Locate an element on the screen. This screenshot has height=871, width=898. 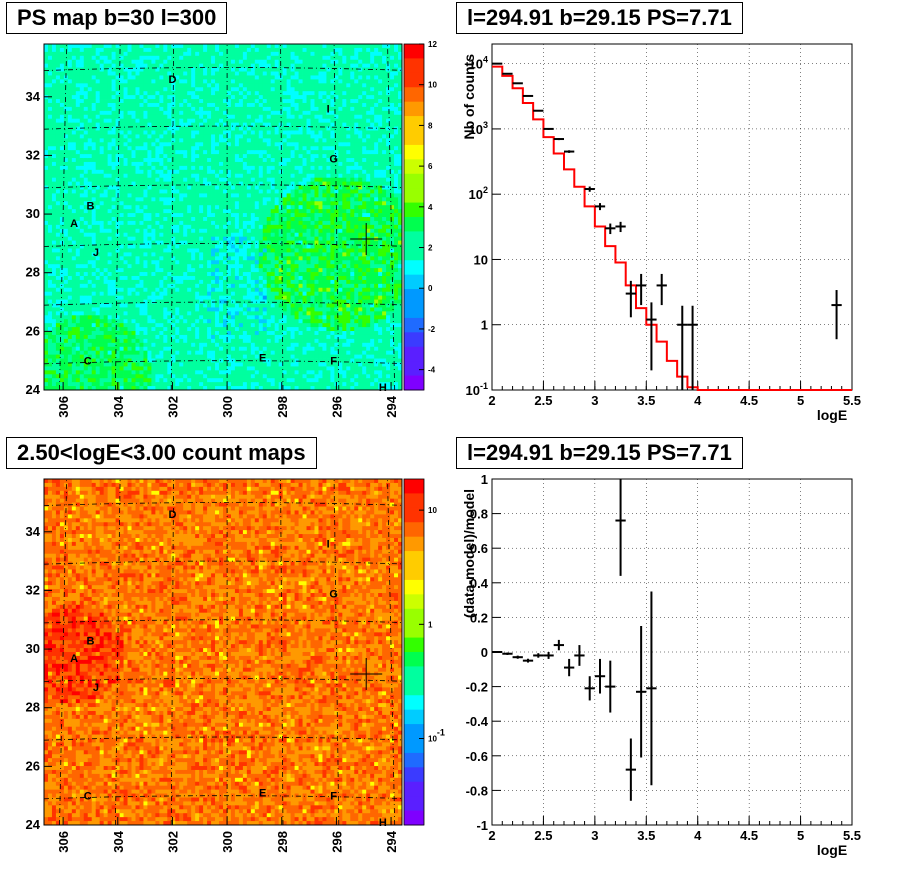
map1-xtick-label: 296 is located at coordinates (336, 407).